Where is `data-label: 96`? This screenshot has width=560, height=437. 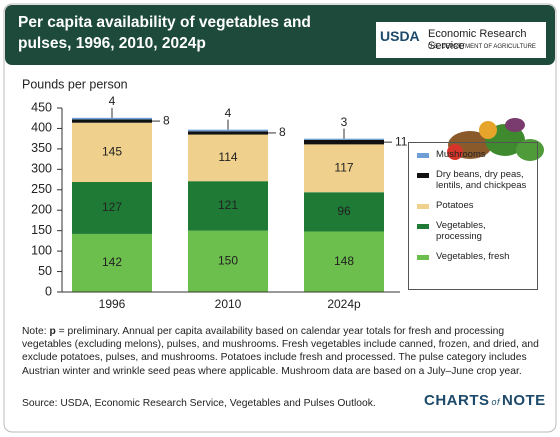 data-label: 96 is located at coordinates (344, 211).